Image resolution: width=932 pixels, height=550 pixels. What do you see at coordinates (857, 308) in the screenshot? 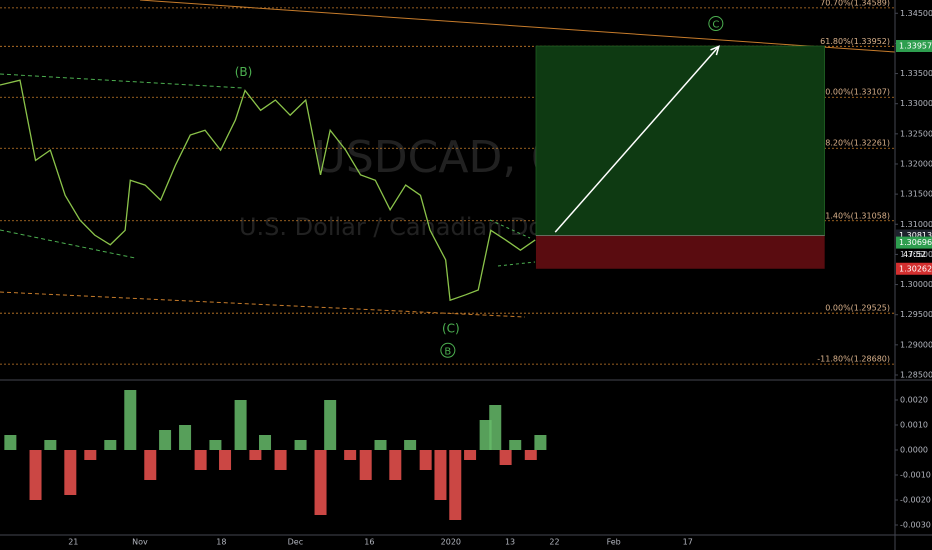
I see `fib-label: 0.00%(1.29525)` at bounding box center [857, 308].